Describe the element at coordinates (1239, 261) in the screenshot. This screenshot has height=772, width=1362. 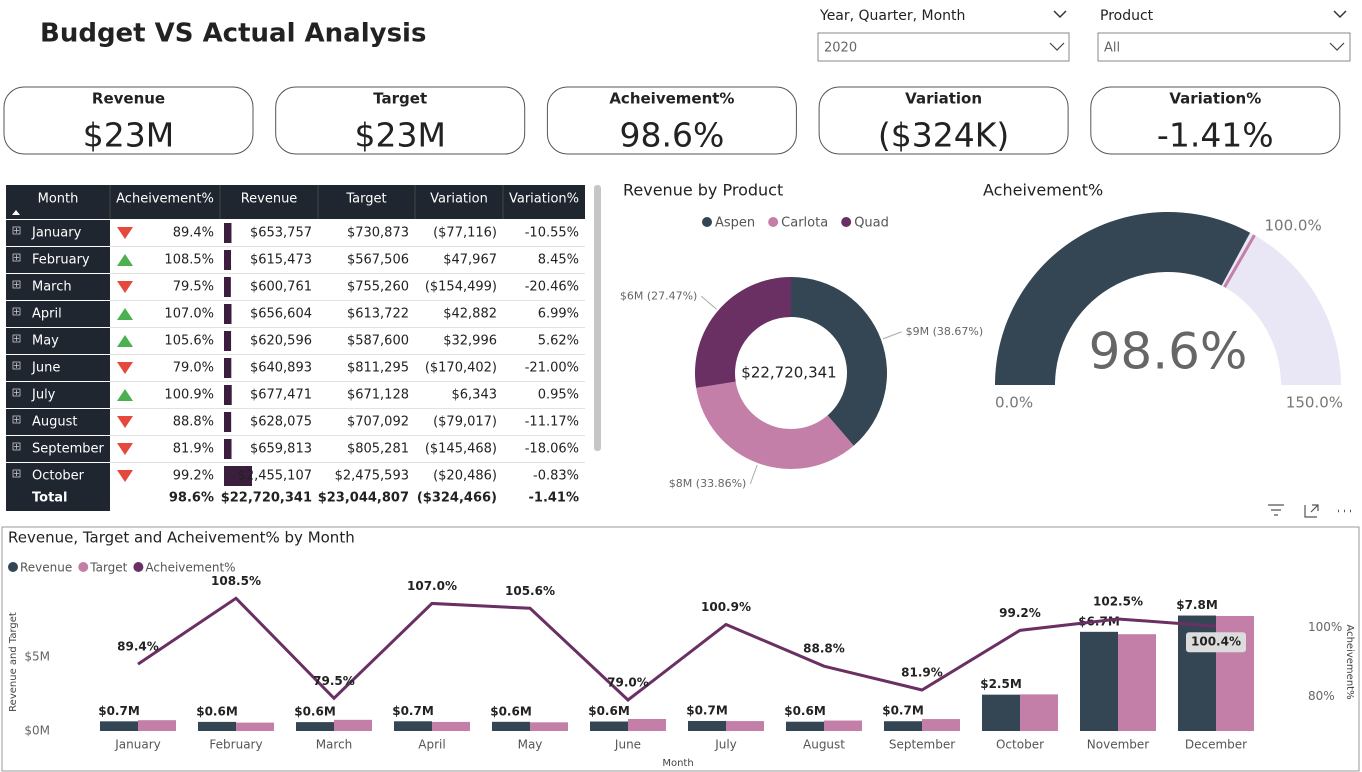
I see `gauge-target` at that location.